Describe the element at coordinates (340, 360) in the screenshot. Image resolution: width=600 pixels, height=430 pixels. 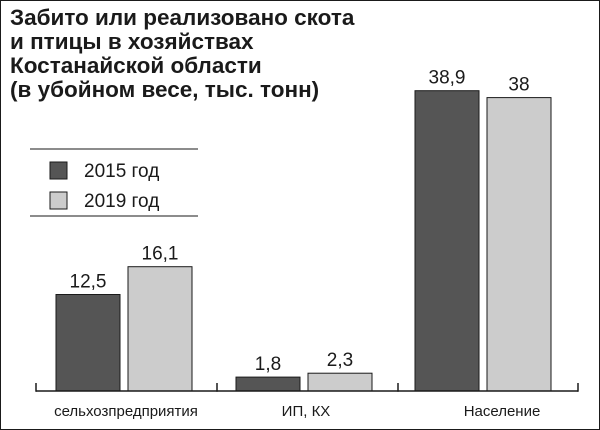
I see `data-label-ip-kh-2019: 2,3` at that location.